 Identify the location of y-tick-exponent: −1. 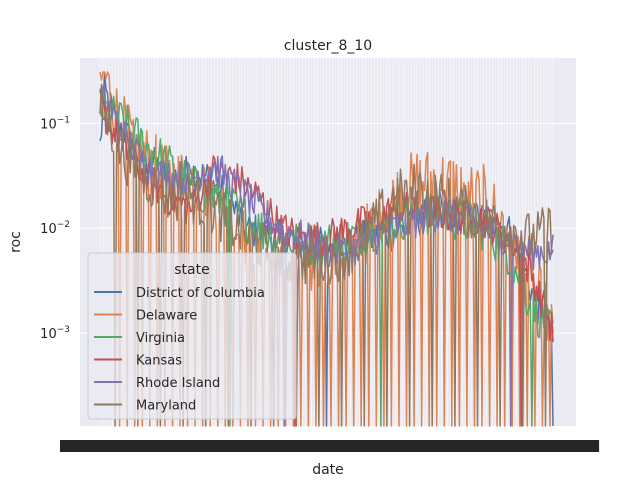
(63, 120).